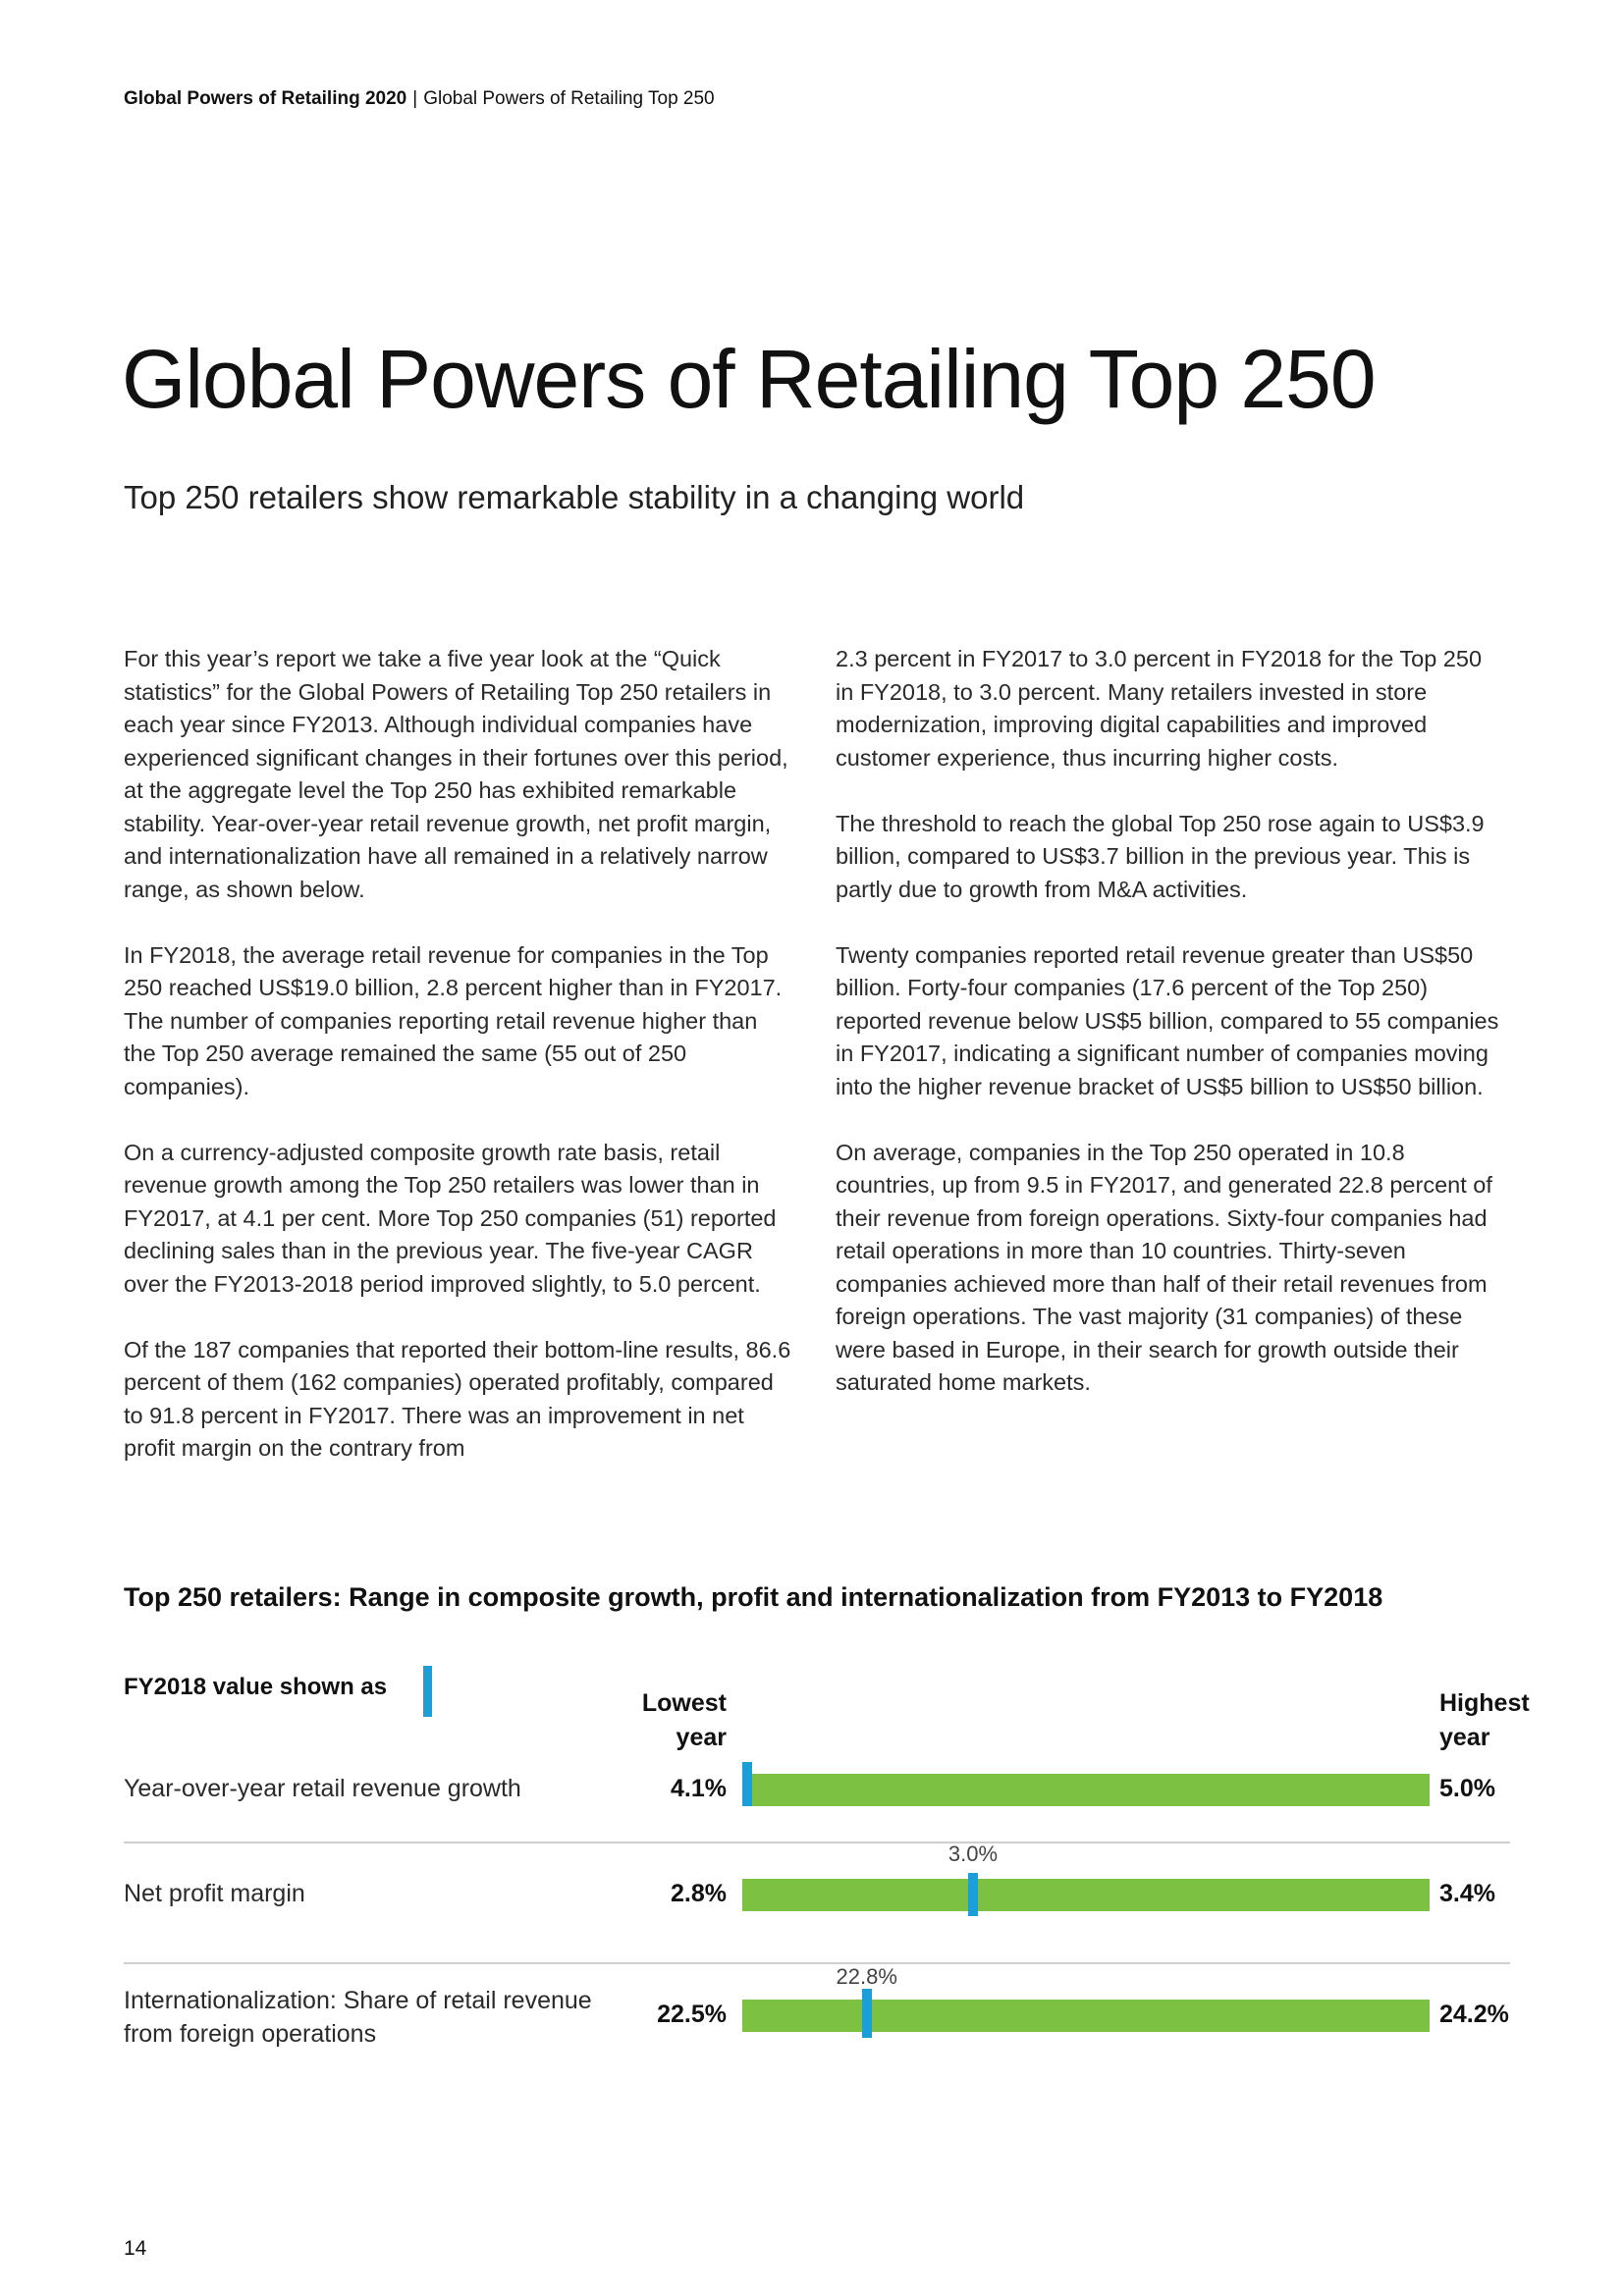  What do you see at coordinates (692, 2014) in the screenshot?
I see `row-low-value: 22.5%` at bounding box center [692, 2014].